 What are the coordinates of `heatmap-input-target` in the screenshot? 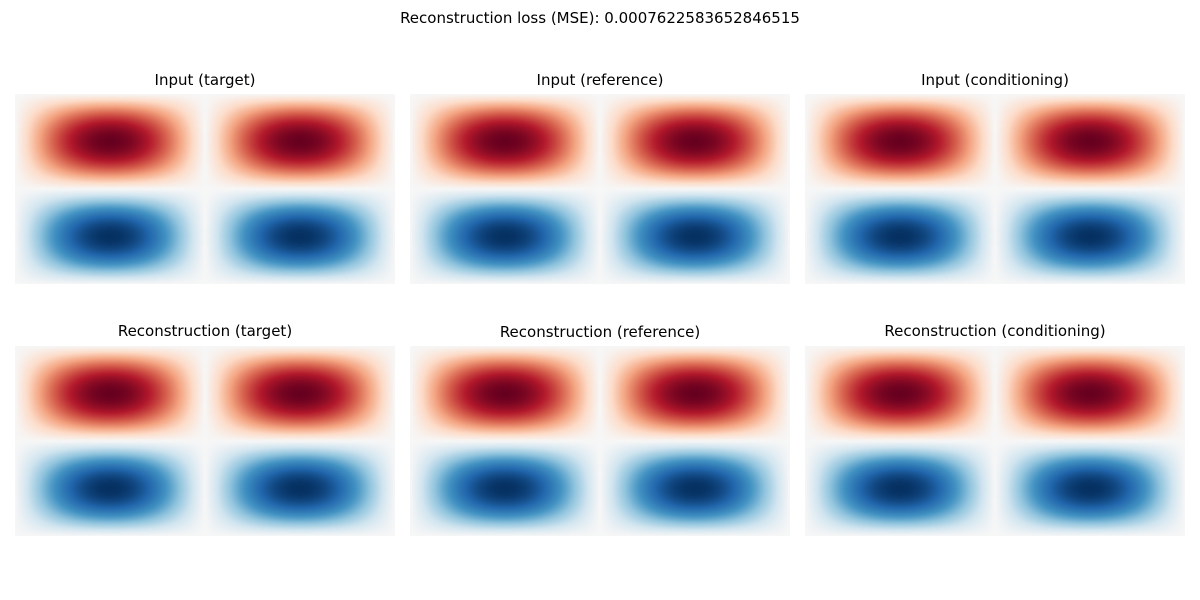 It's located at (205, 189).